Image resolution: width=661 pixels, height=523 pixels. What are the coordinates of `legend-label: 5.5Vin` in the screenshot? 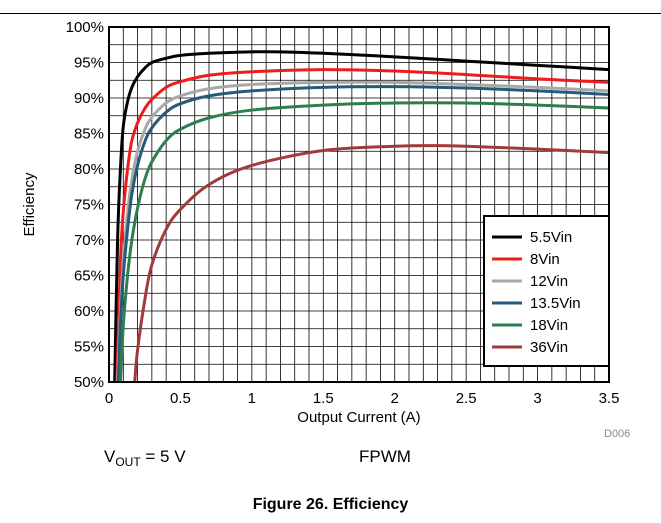 It's located at (551, 237).